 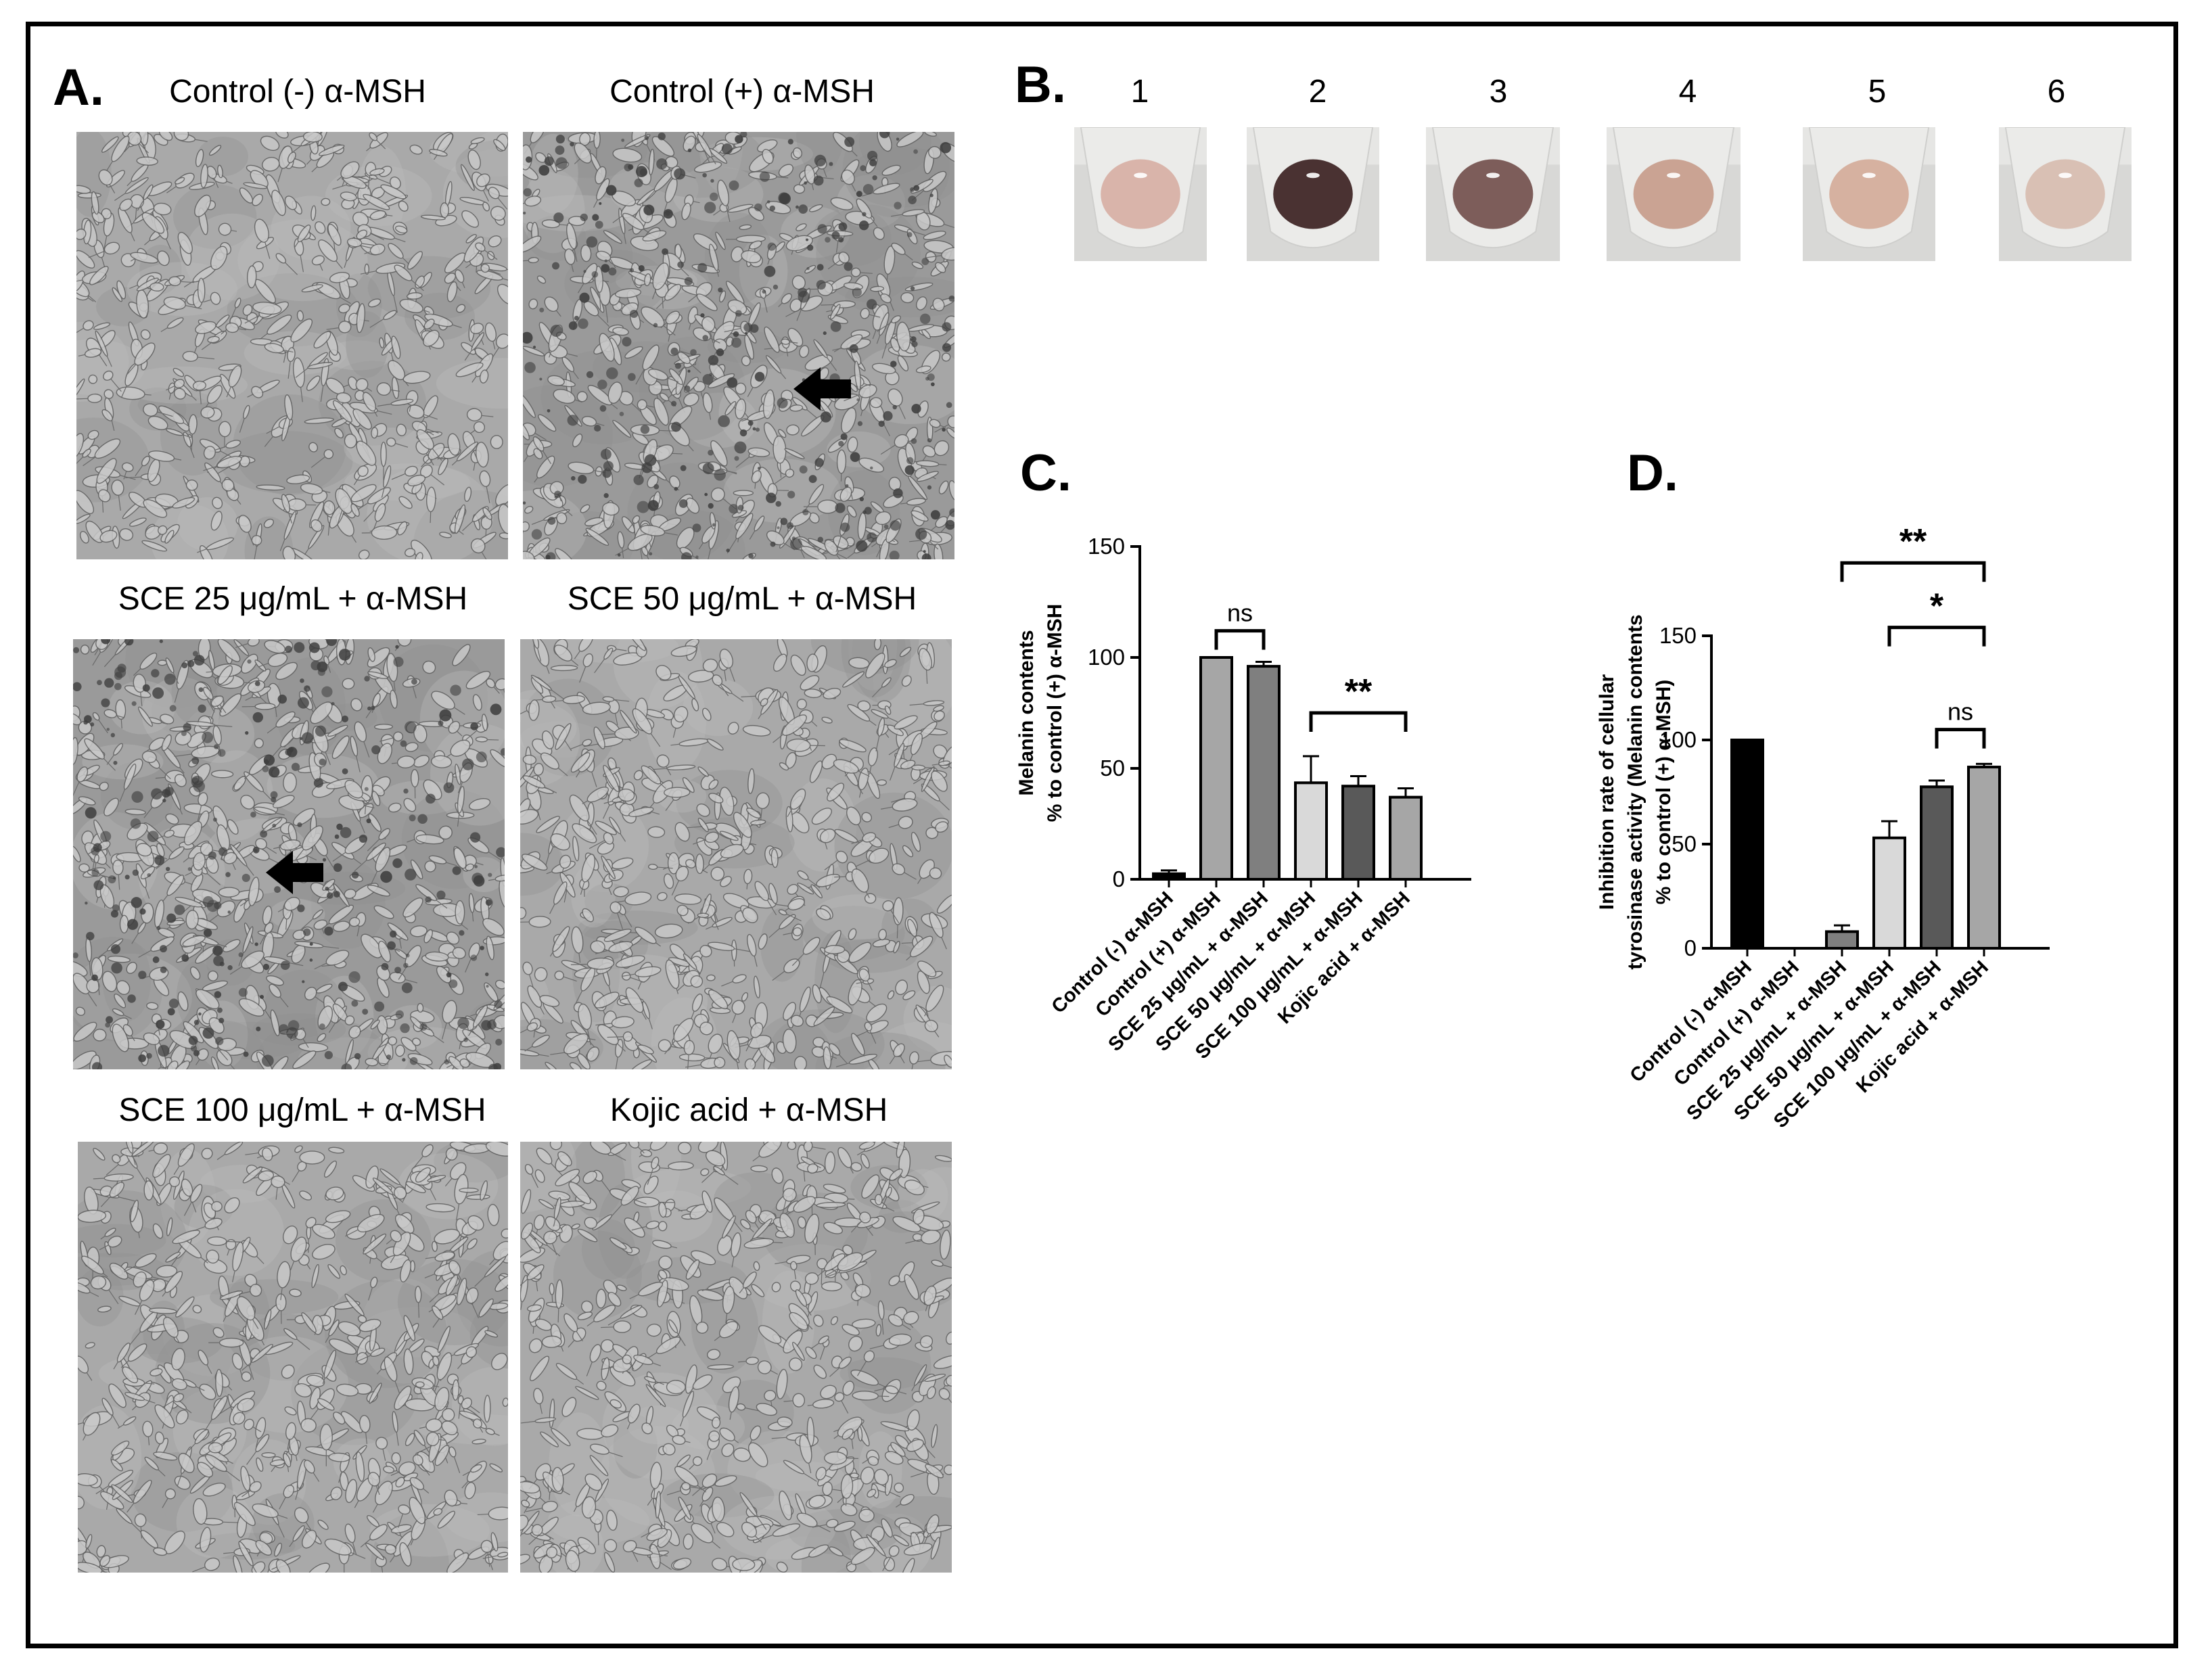 What do you see at coordinates (1652, 473) in the screenshot?
I see `panel-d-letter: D.` at bounding box center [1652, 473].